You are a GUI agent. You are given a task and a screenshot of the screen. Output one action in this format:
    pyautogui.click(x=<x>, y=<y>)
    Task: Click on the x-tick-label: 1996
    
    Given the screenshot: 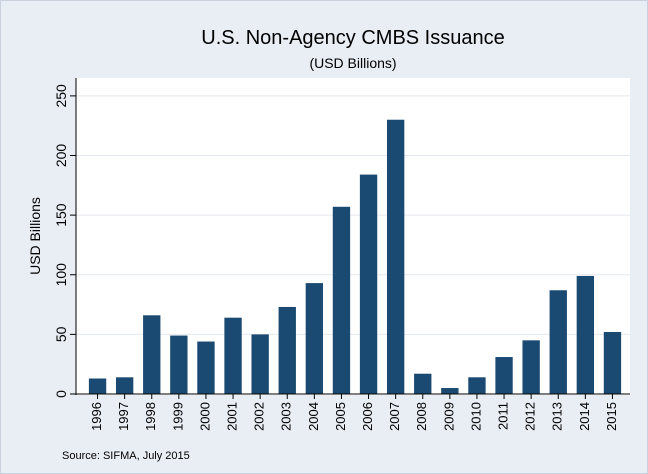 What is the action you would take?
    pyautogui.click(x=96, y=416)
    